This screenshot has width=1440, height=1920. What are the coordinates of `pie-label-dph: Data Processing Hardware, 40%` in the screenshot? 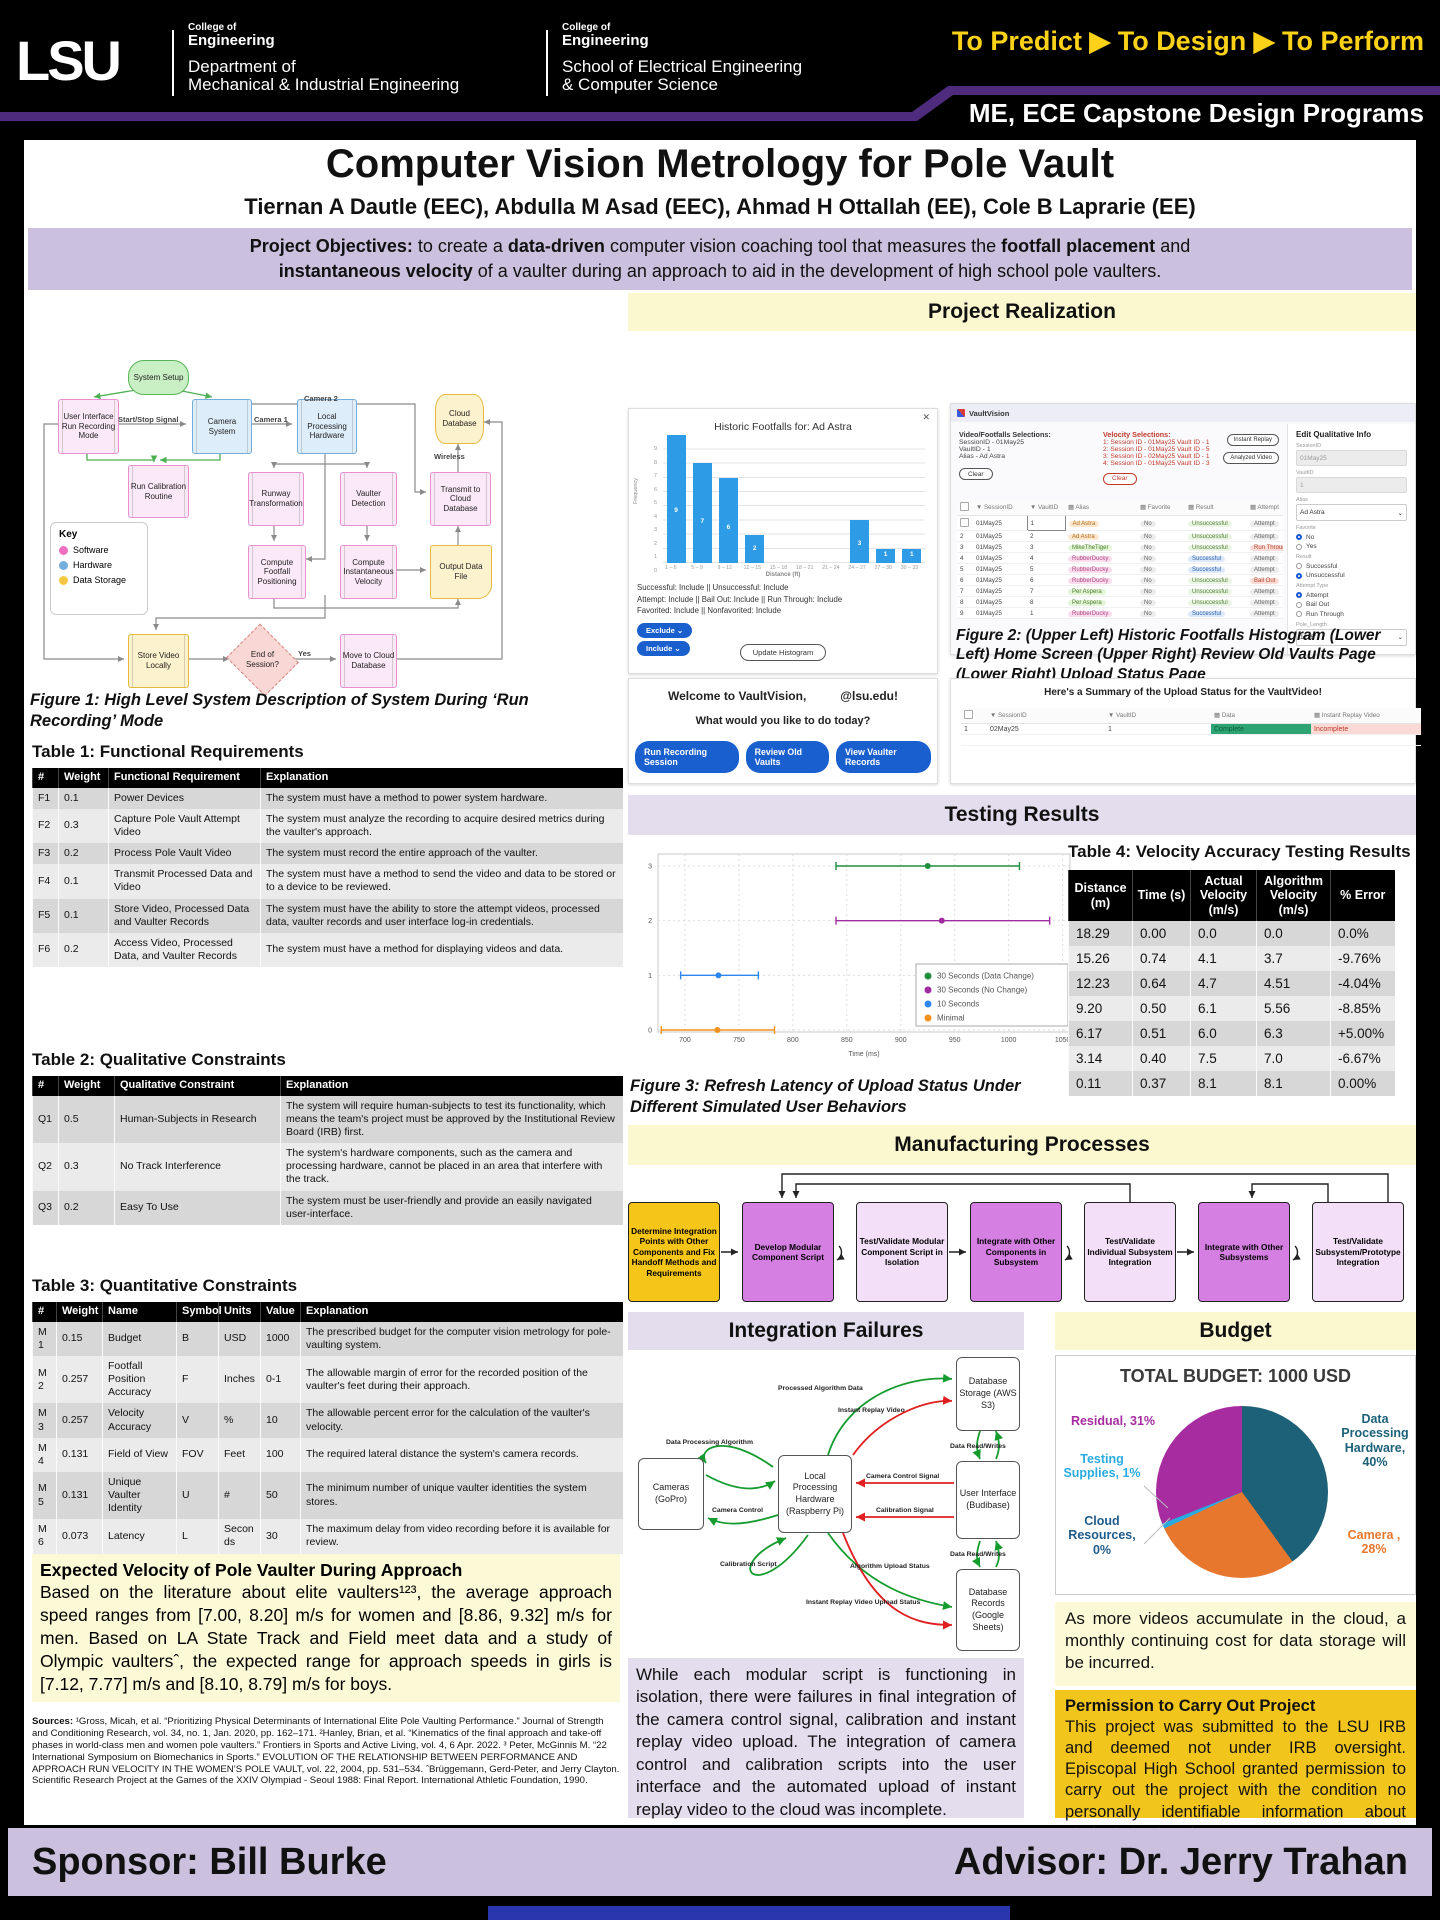 It's located at (1375, 1441).